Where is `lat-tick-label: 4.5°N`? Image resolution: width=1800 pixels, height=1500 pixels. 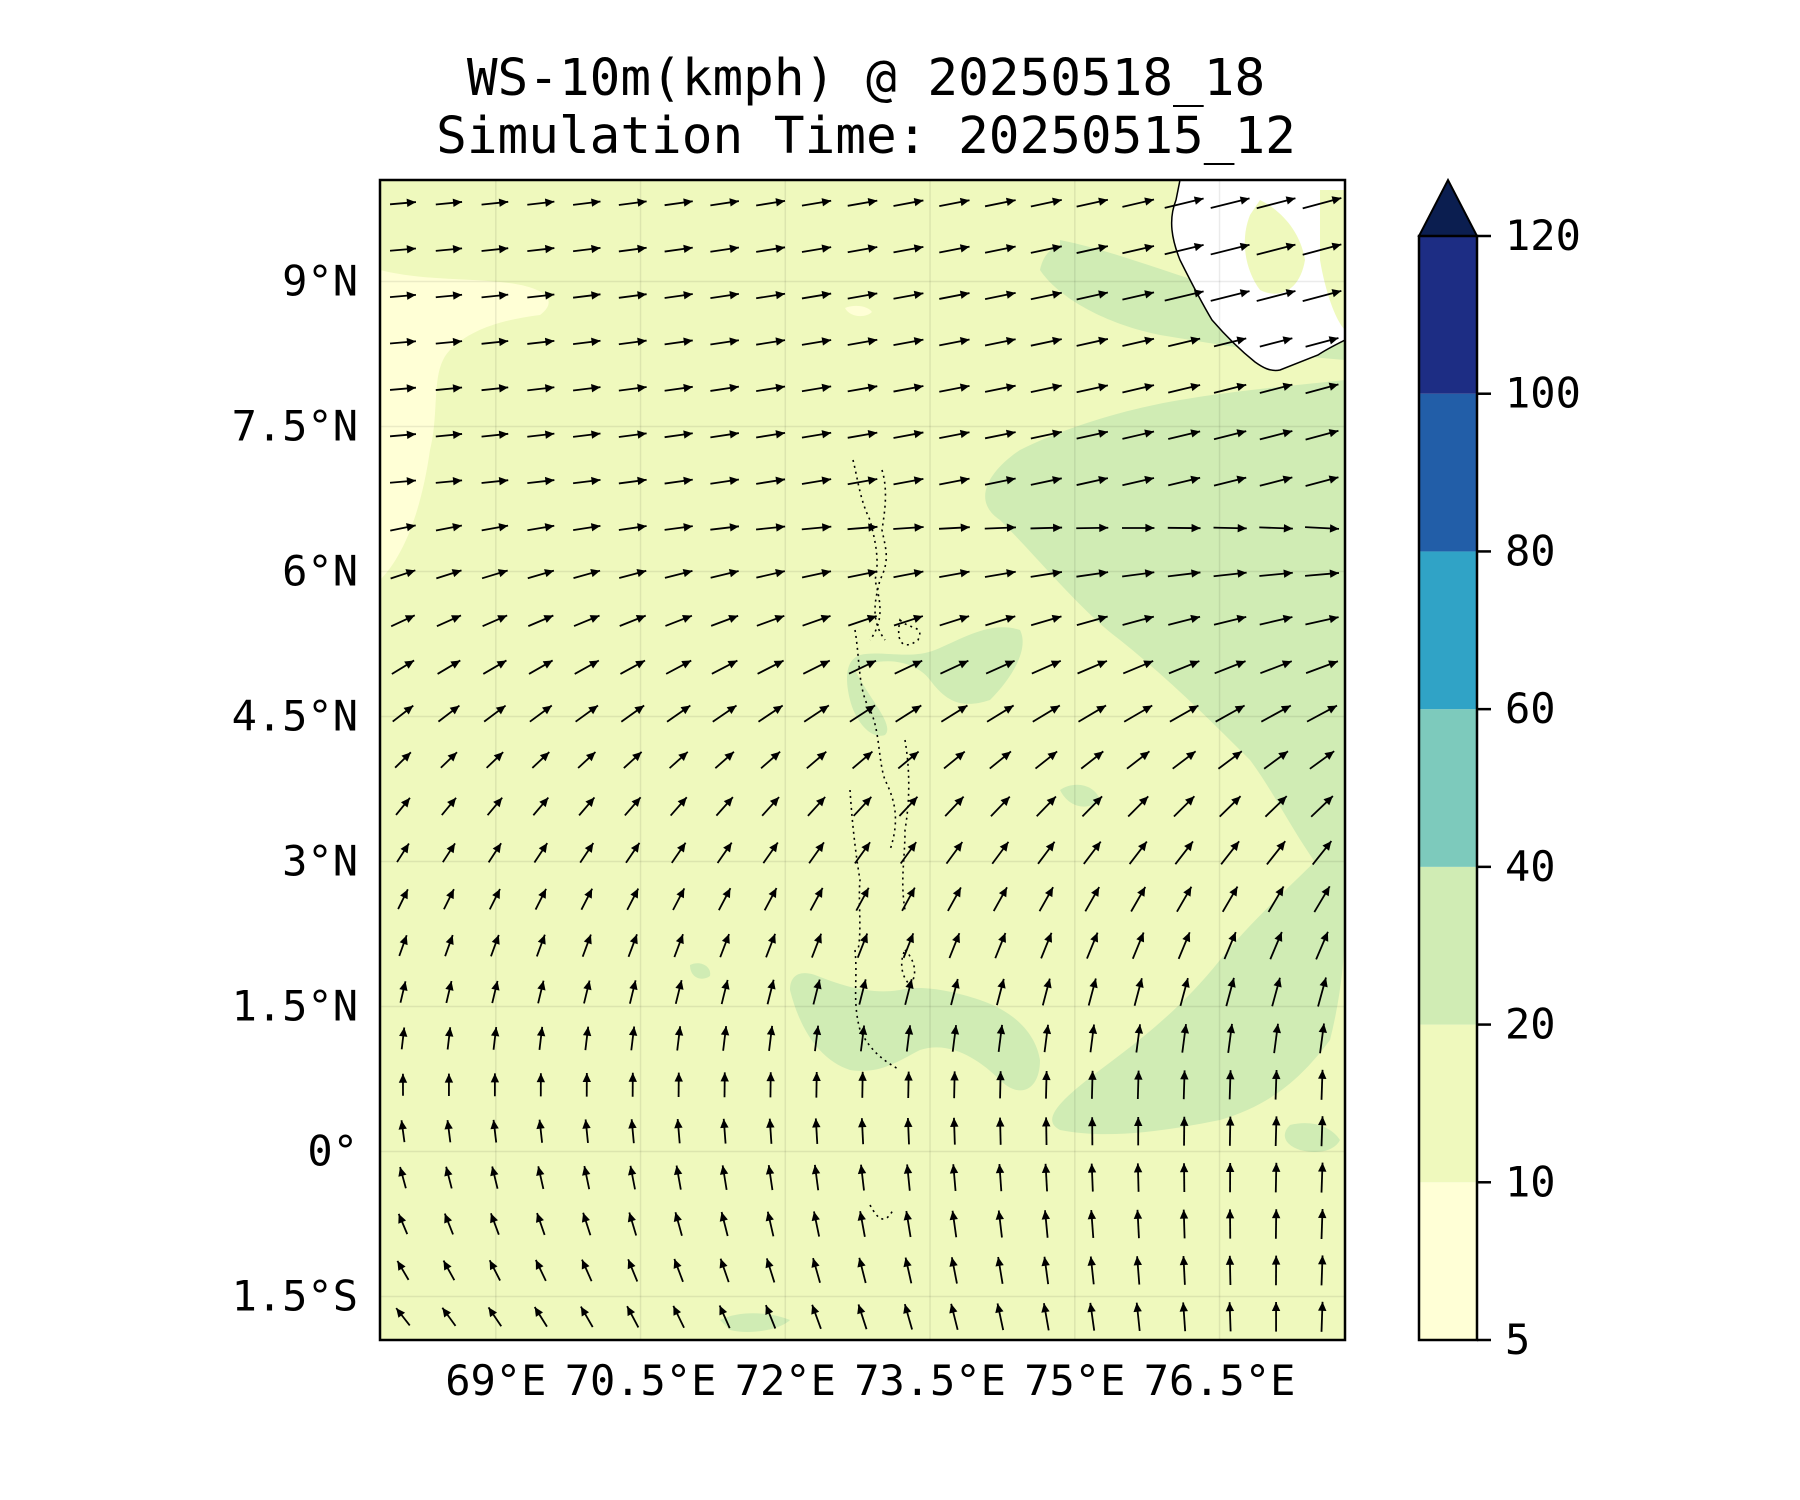
lat-tick-label: 4.5°N is located at coordinates (295, 716).